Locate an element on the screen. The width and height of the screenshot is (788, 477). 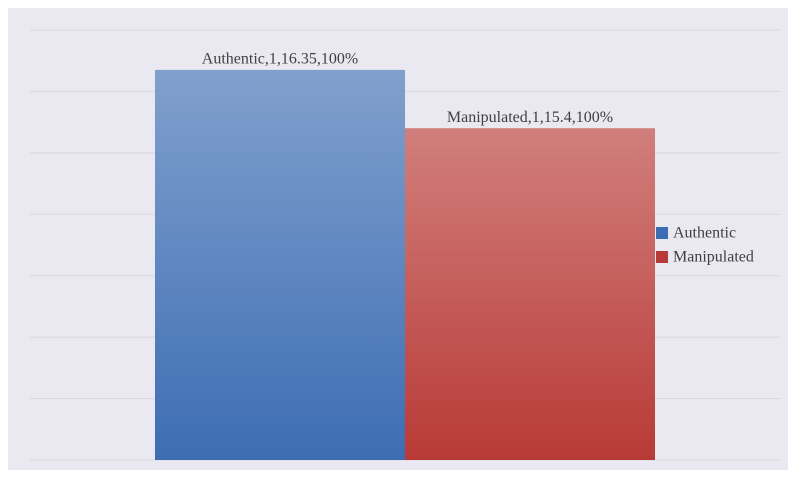
data-label: Authentic,1,16.35,100% is located at coordinates (280, 59).